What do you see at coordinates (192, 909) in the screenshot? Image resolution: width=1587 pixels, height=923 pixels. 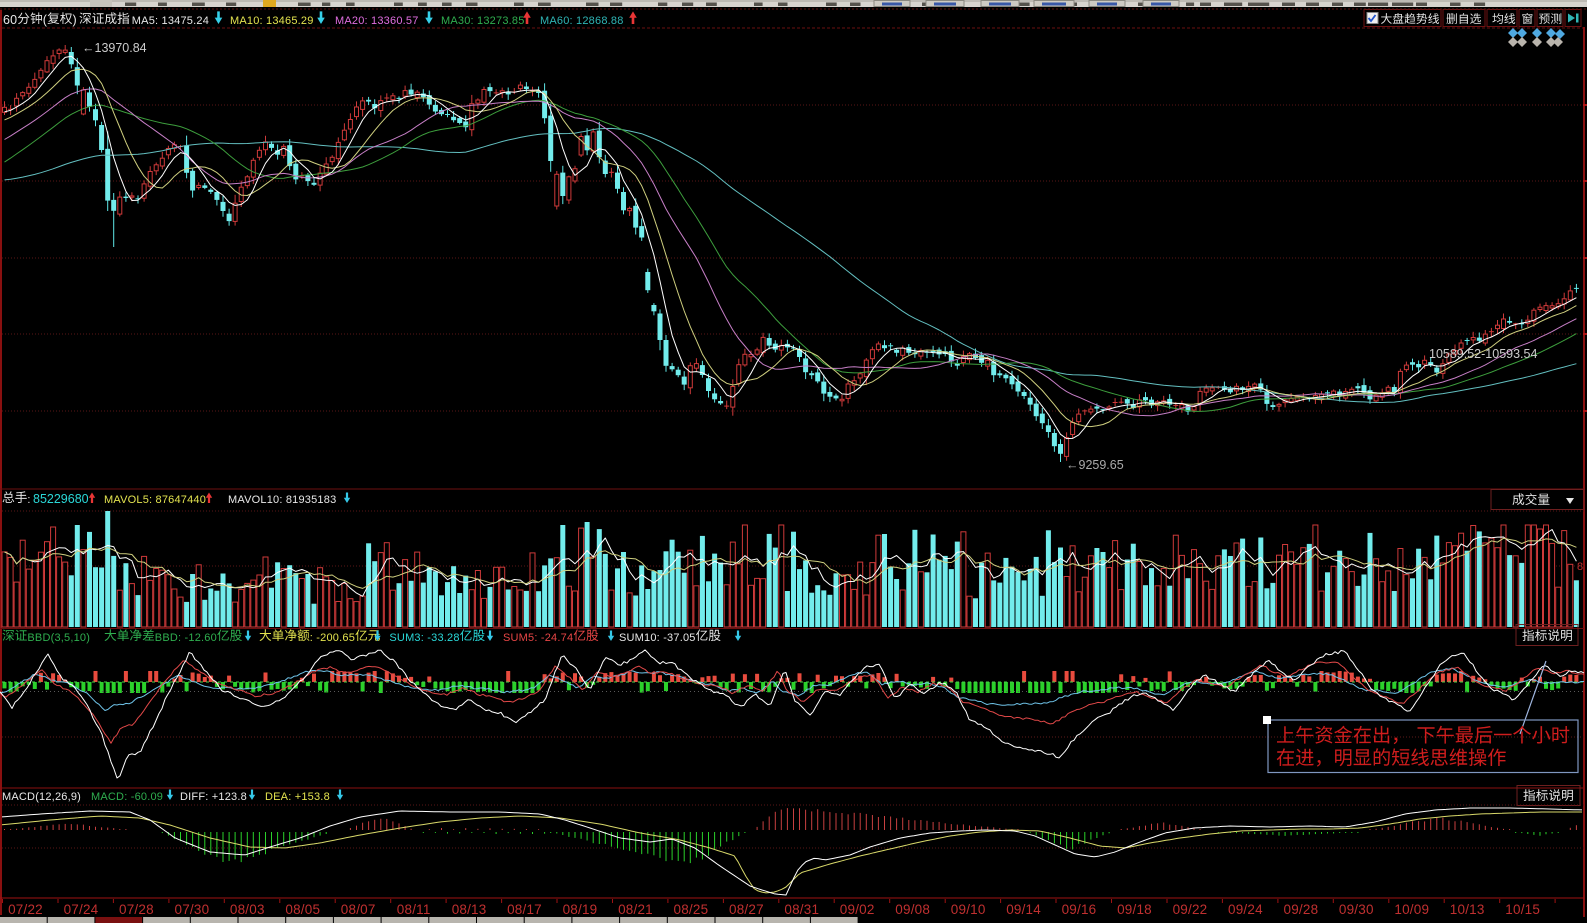 I see `svg-text: 07/30` at bounding box center [192, 909].